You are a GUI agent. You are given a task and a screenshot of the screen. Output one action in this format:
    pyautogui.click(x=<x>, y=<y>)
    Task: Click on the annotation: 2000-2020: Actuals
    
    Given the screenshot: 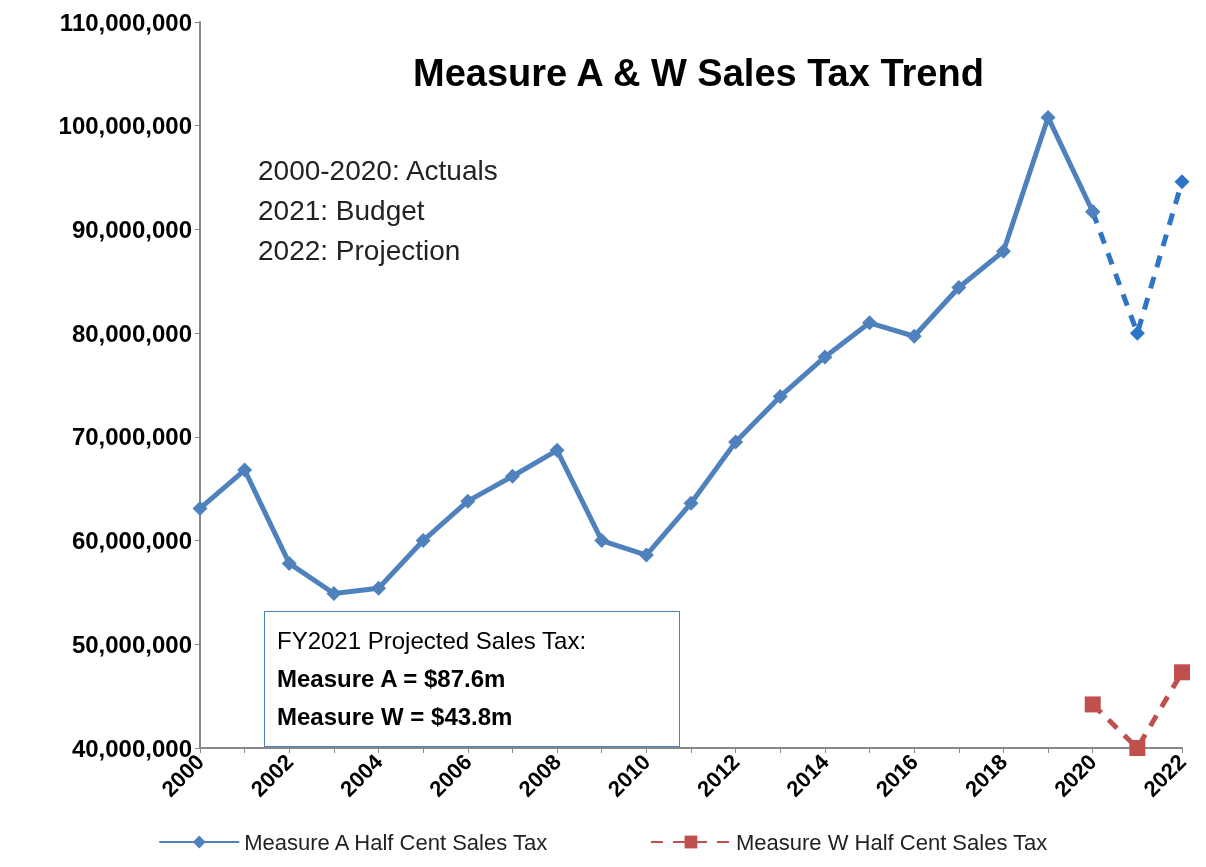 What is the action you would take?
    pyautogui.click(x=378, y=170)
    